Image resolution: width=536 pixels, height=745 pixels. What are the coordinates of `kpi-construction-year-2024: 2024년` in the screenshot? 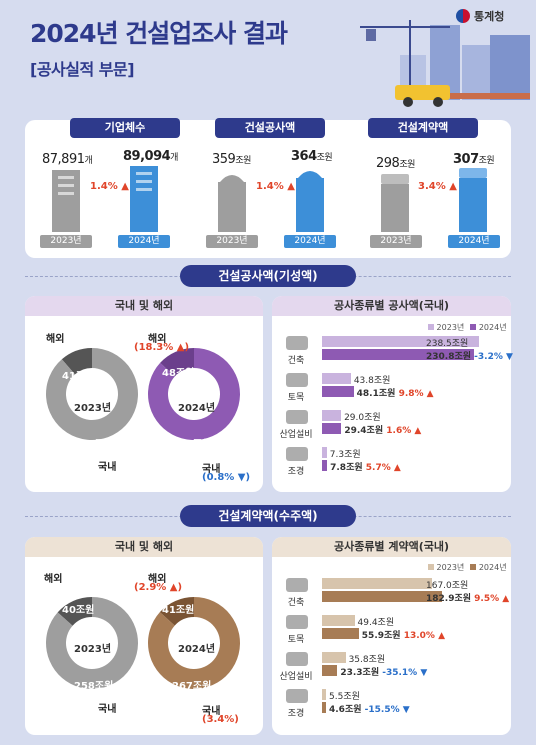 It's located at (310, 241).